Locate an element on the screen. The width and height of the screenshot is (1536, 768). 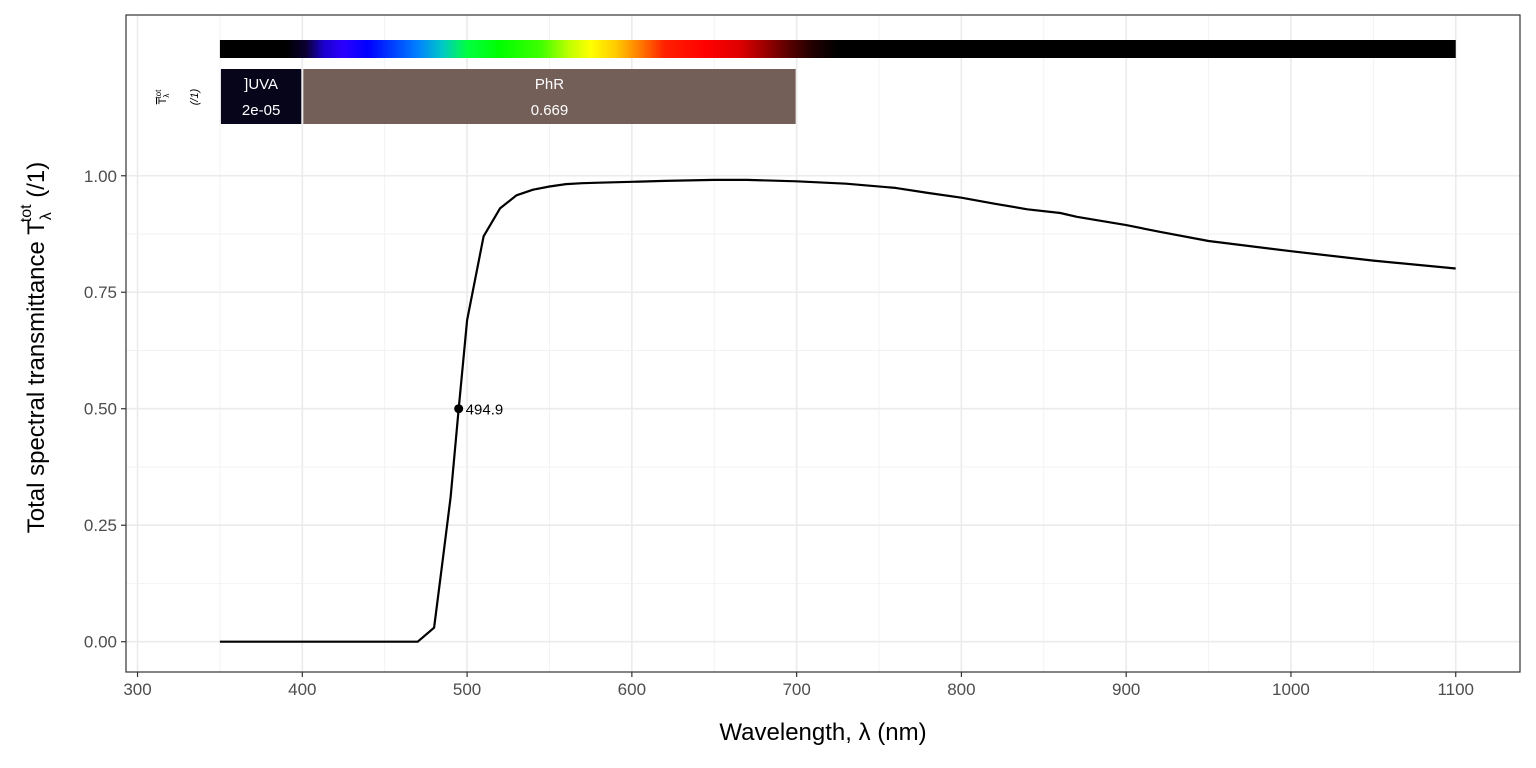
summary-header-subscript: λ is located at coordinates (166, 96).